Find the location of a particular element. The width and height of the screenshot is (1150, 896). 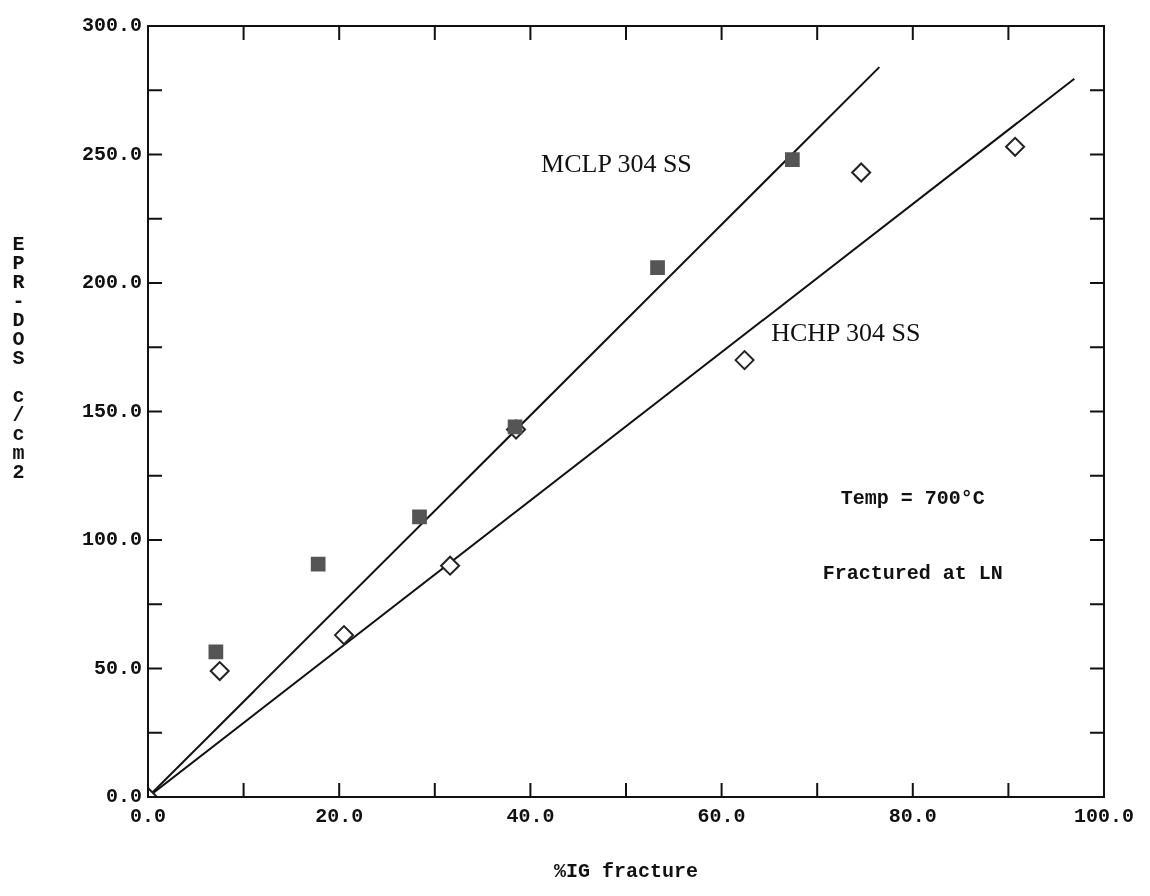

x-tick-label: 60.0 is located at coordinates (721, 817).